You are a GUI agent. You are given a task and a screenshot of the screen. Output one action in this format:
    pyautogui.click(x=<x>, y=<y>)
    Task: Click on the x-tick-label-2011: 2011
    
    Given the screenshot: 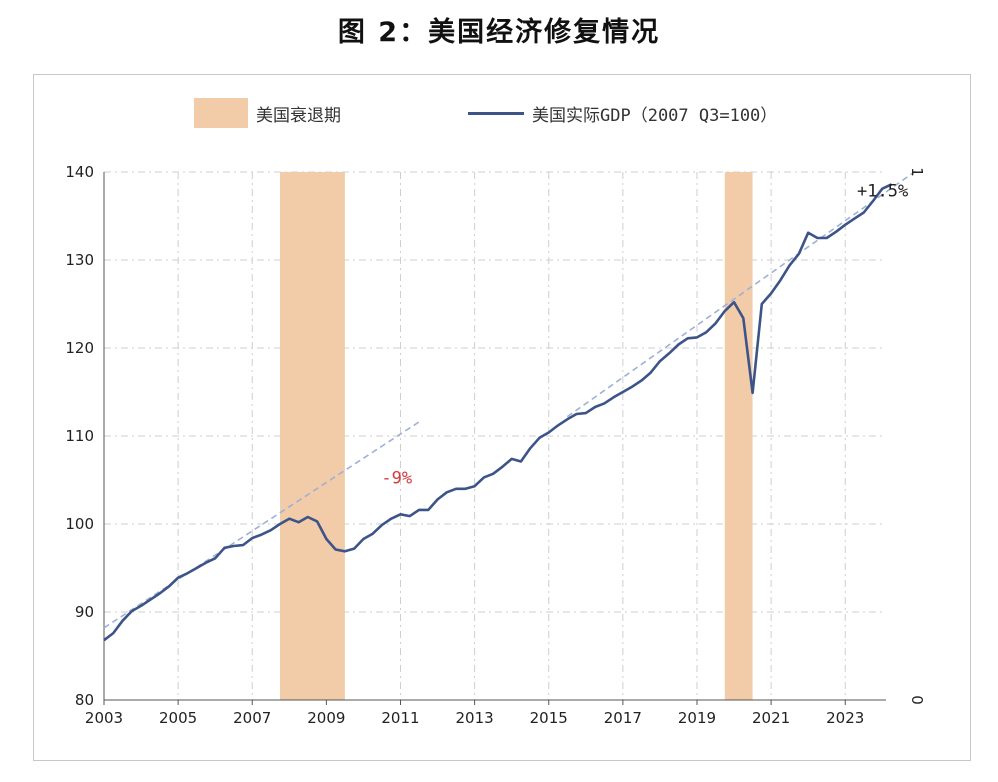 What is the action you would take?
    pyautogui.click(x=400, y=718)
    